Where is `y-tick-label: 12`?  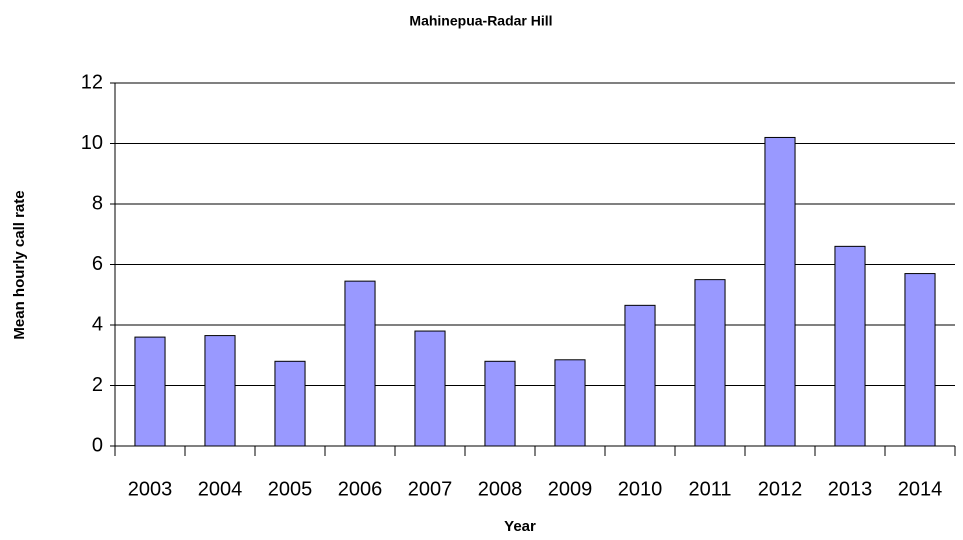 y-tick-label: 12 is located at coordinates (92, 82).